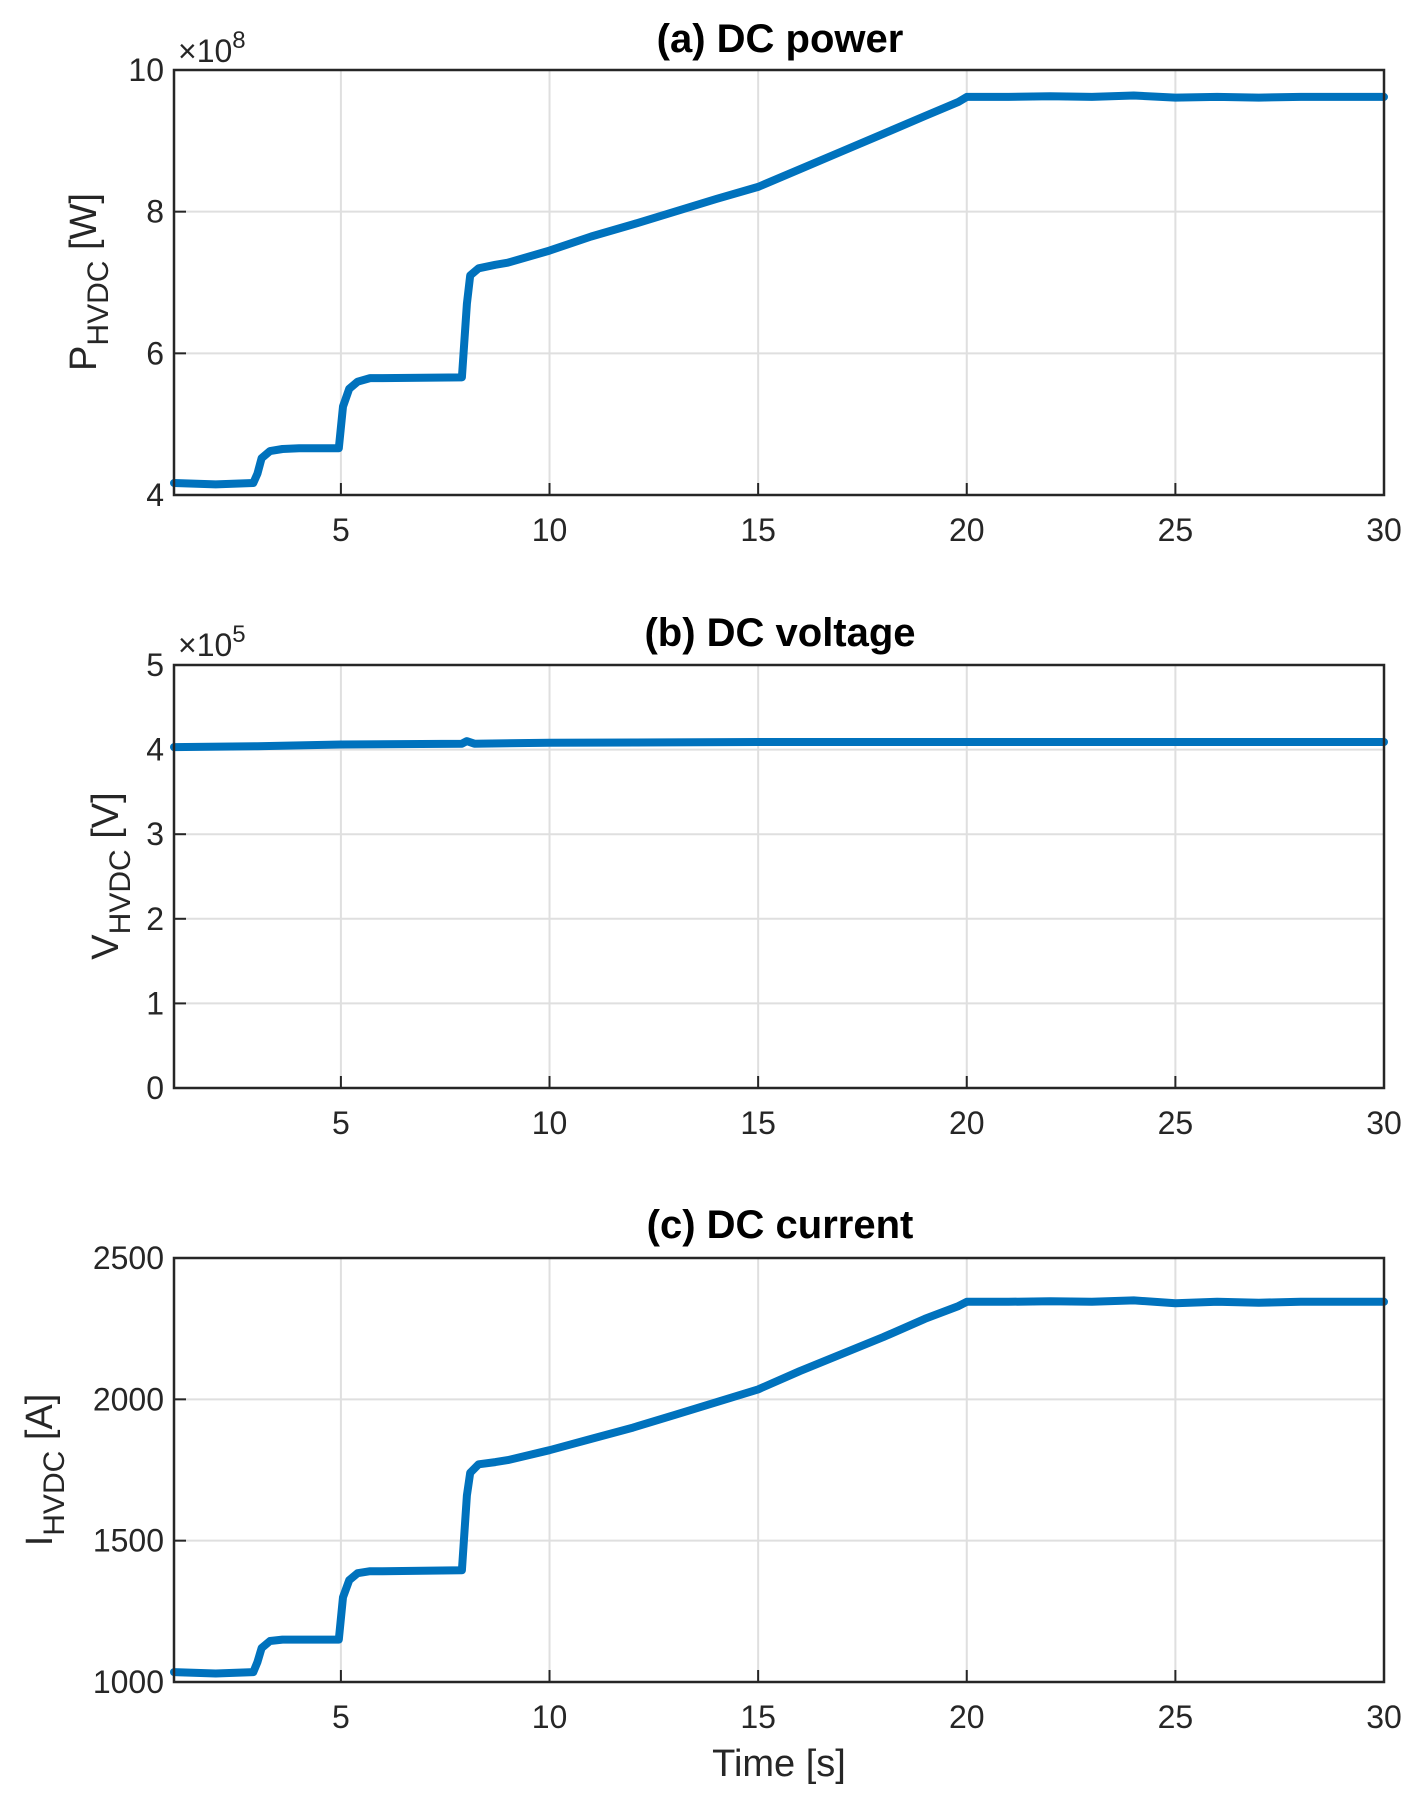  What do you see at coordinates (155, 834) in the screenshot?
I see `y-tick-label: 3` at bounding box center [155, 834].